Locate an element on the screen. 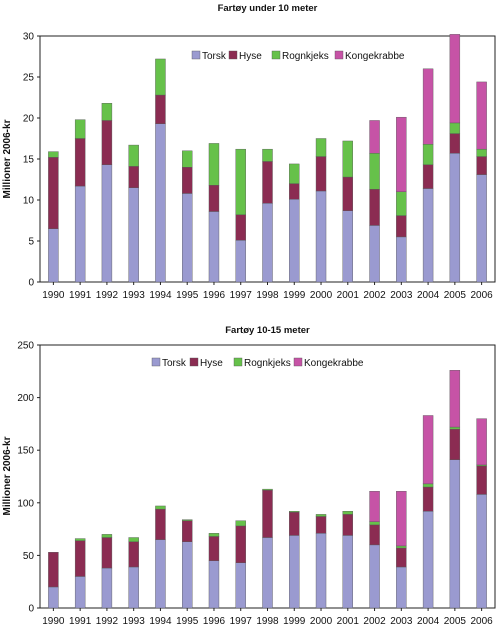  x-tick-label: 1997 is located at coordinates (241, 621).